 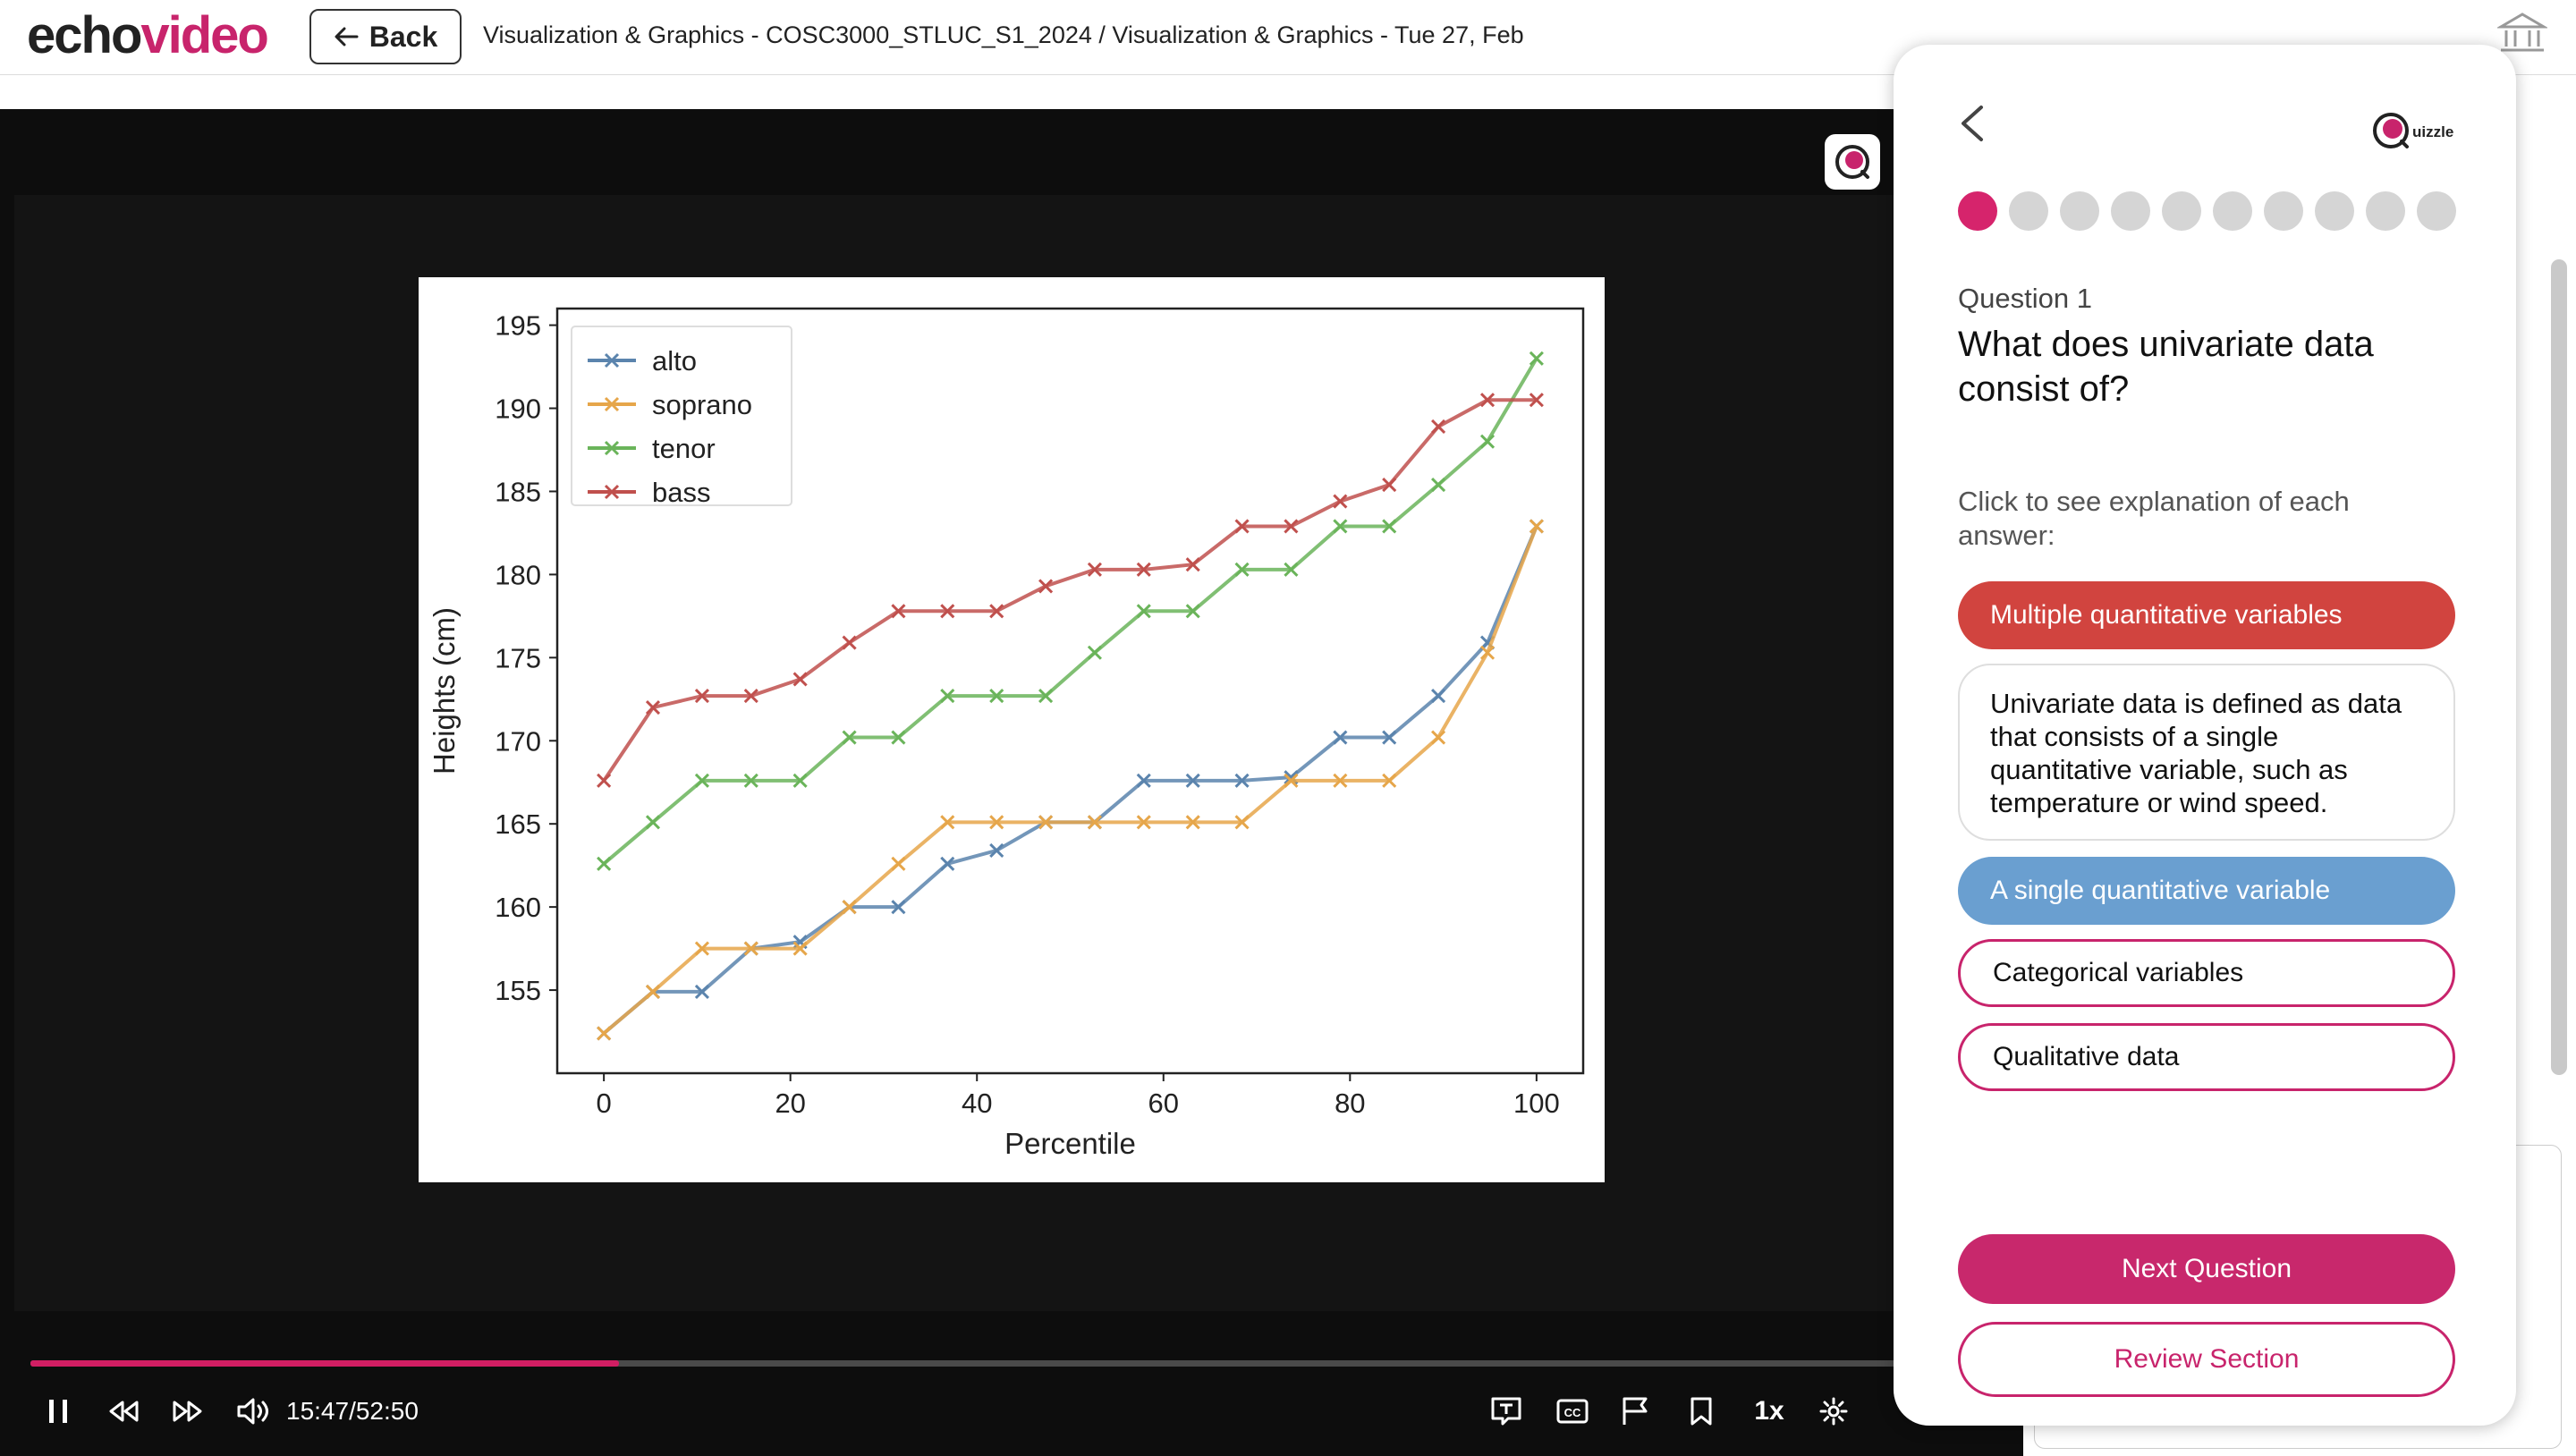 I want to click on settings-gear-icon, so click(x=1834, y=1411).